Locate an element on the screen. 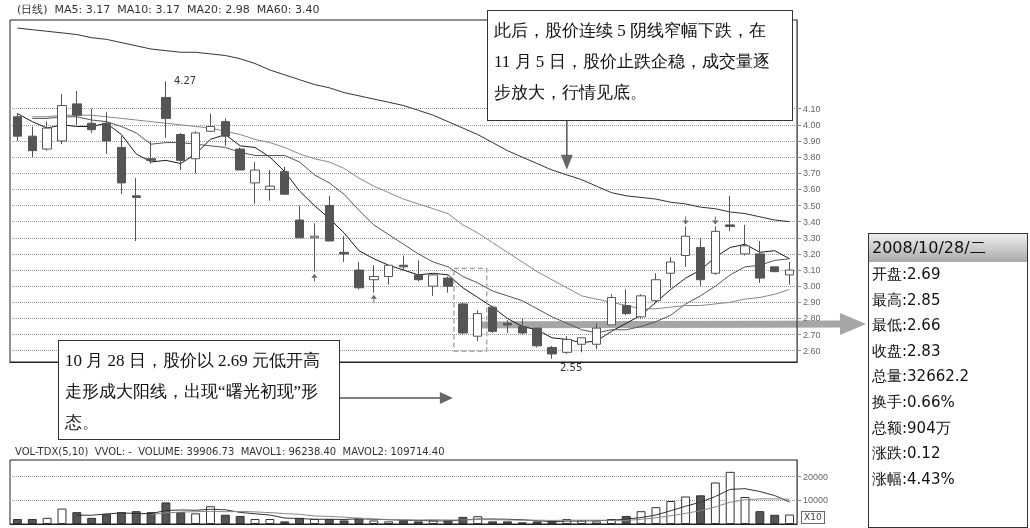  text: 换手:0.66% is located at coordinates (914, 402).